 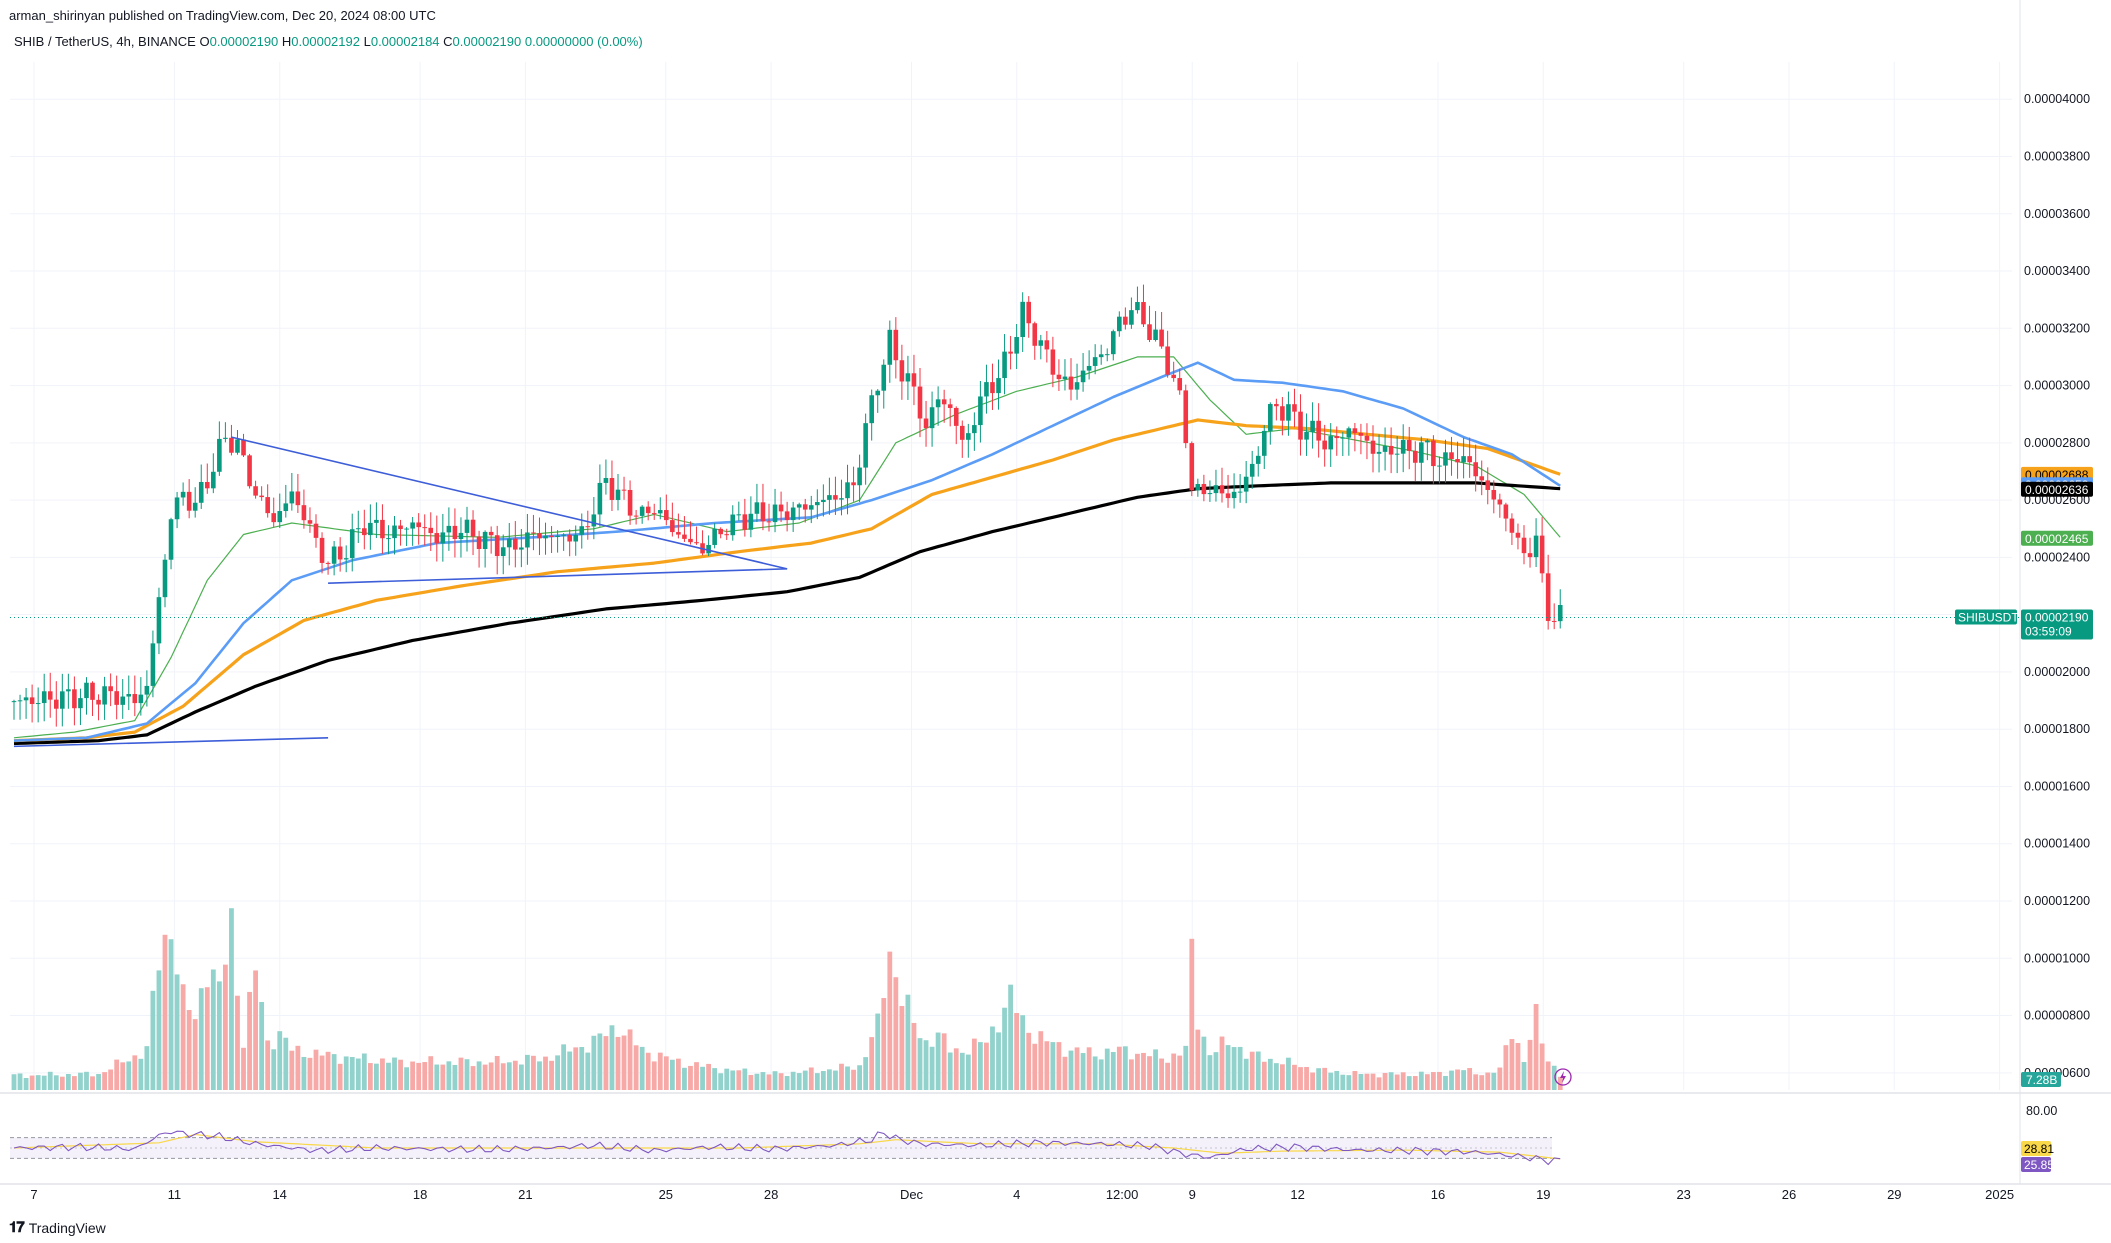 What do you see at coordinates (2057, 557) in the screenshot?
I see `y-tick-label: 0.00002400` at bounding box center [2057, 557].